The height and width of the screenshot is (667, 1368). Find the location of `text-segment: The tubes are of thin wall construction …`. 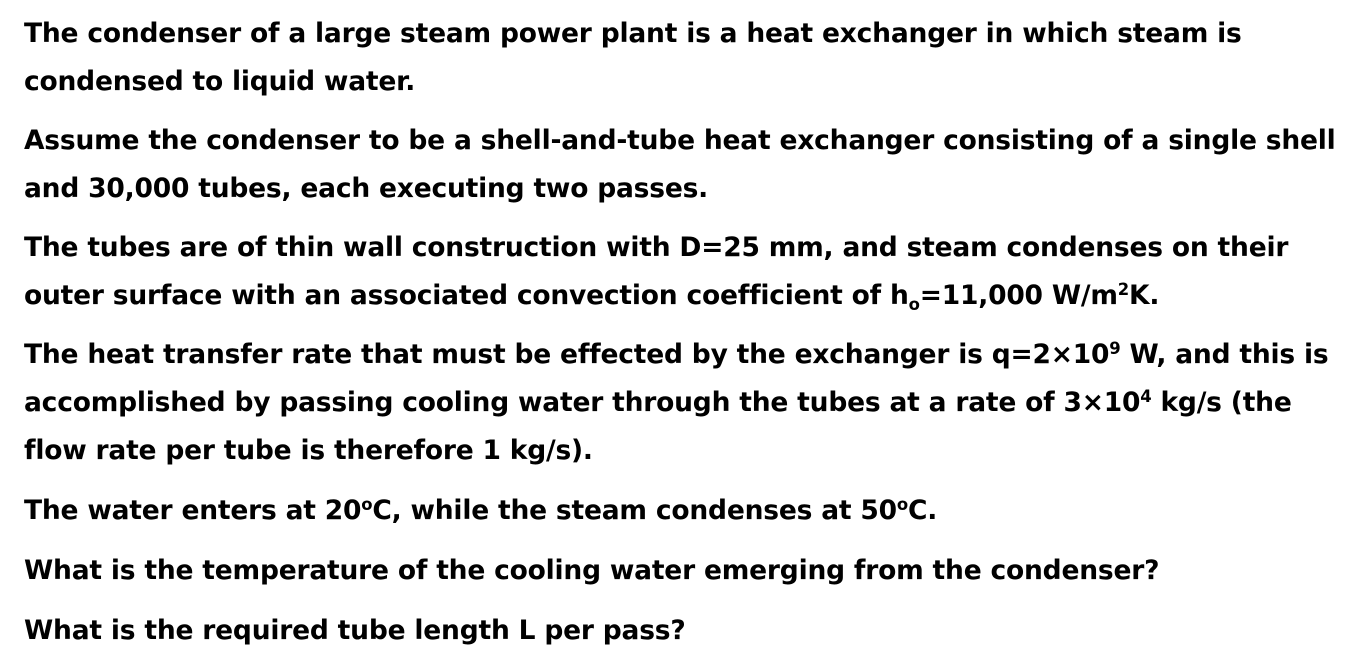

text-segment: The tubes are of thin wall construction … is located at coordinates (656, 271).